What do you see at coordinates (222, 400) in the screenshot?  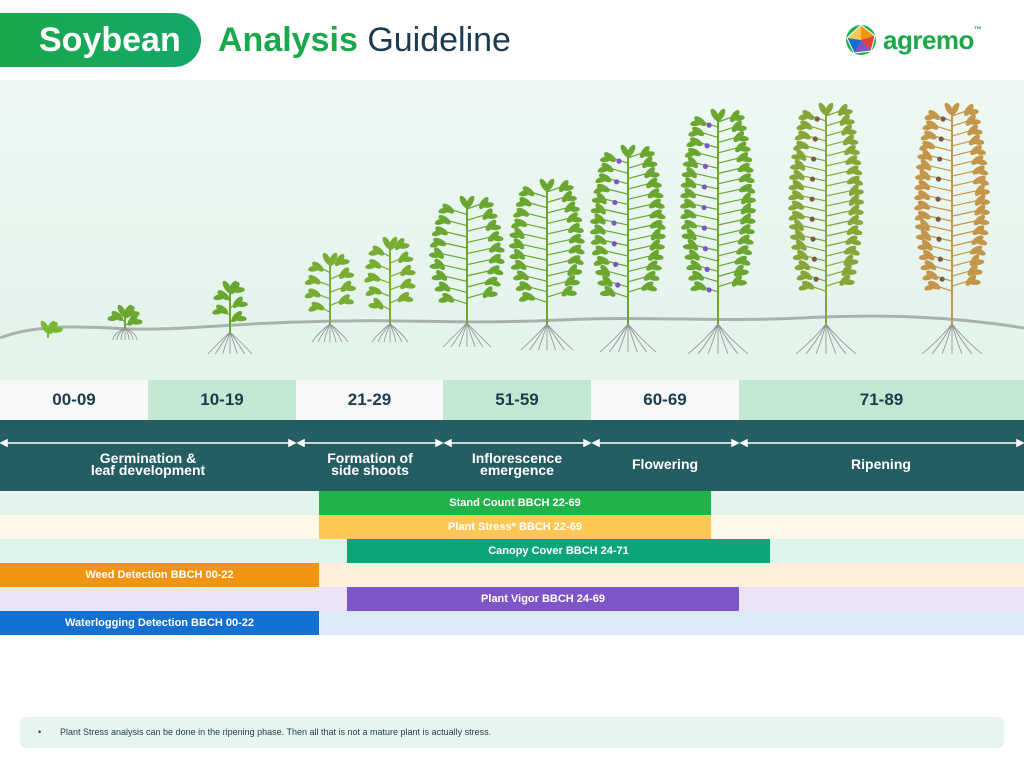 I see `stage-code: 10-19` at bounding box center [222, 400].